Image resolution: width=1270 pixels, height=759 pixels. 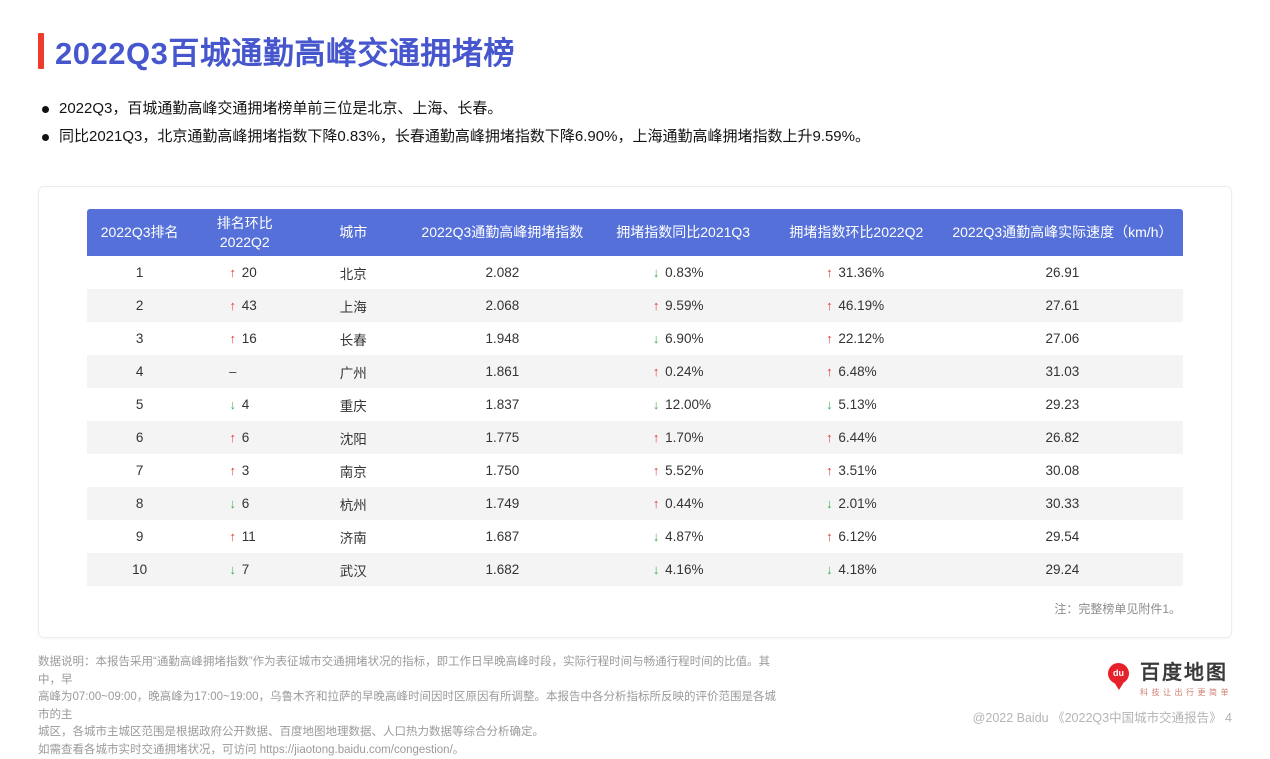 I want to click on congestion-index-cell: 1.775, so click(x=502, y=437).